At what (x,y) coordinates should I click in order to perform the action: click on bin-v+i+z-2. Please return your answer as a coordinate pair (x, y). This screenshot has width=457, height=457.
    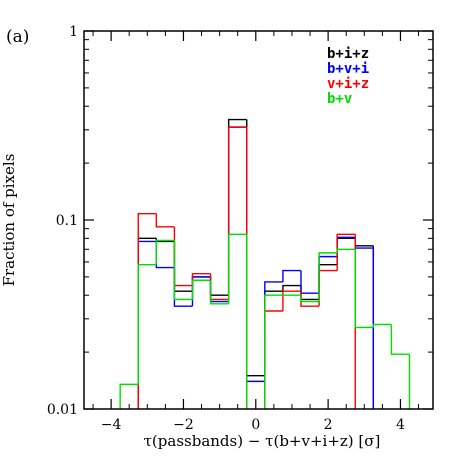
    Looking at the image, I should click on (147, 310).